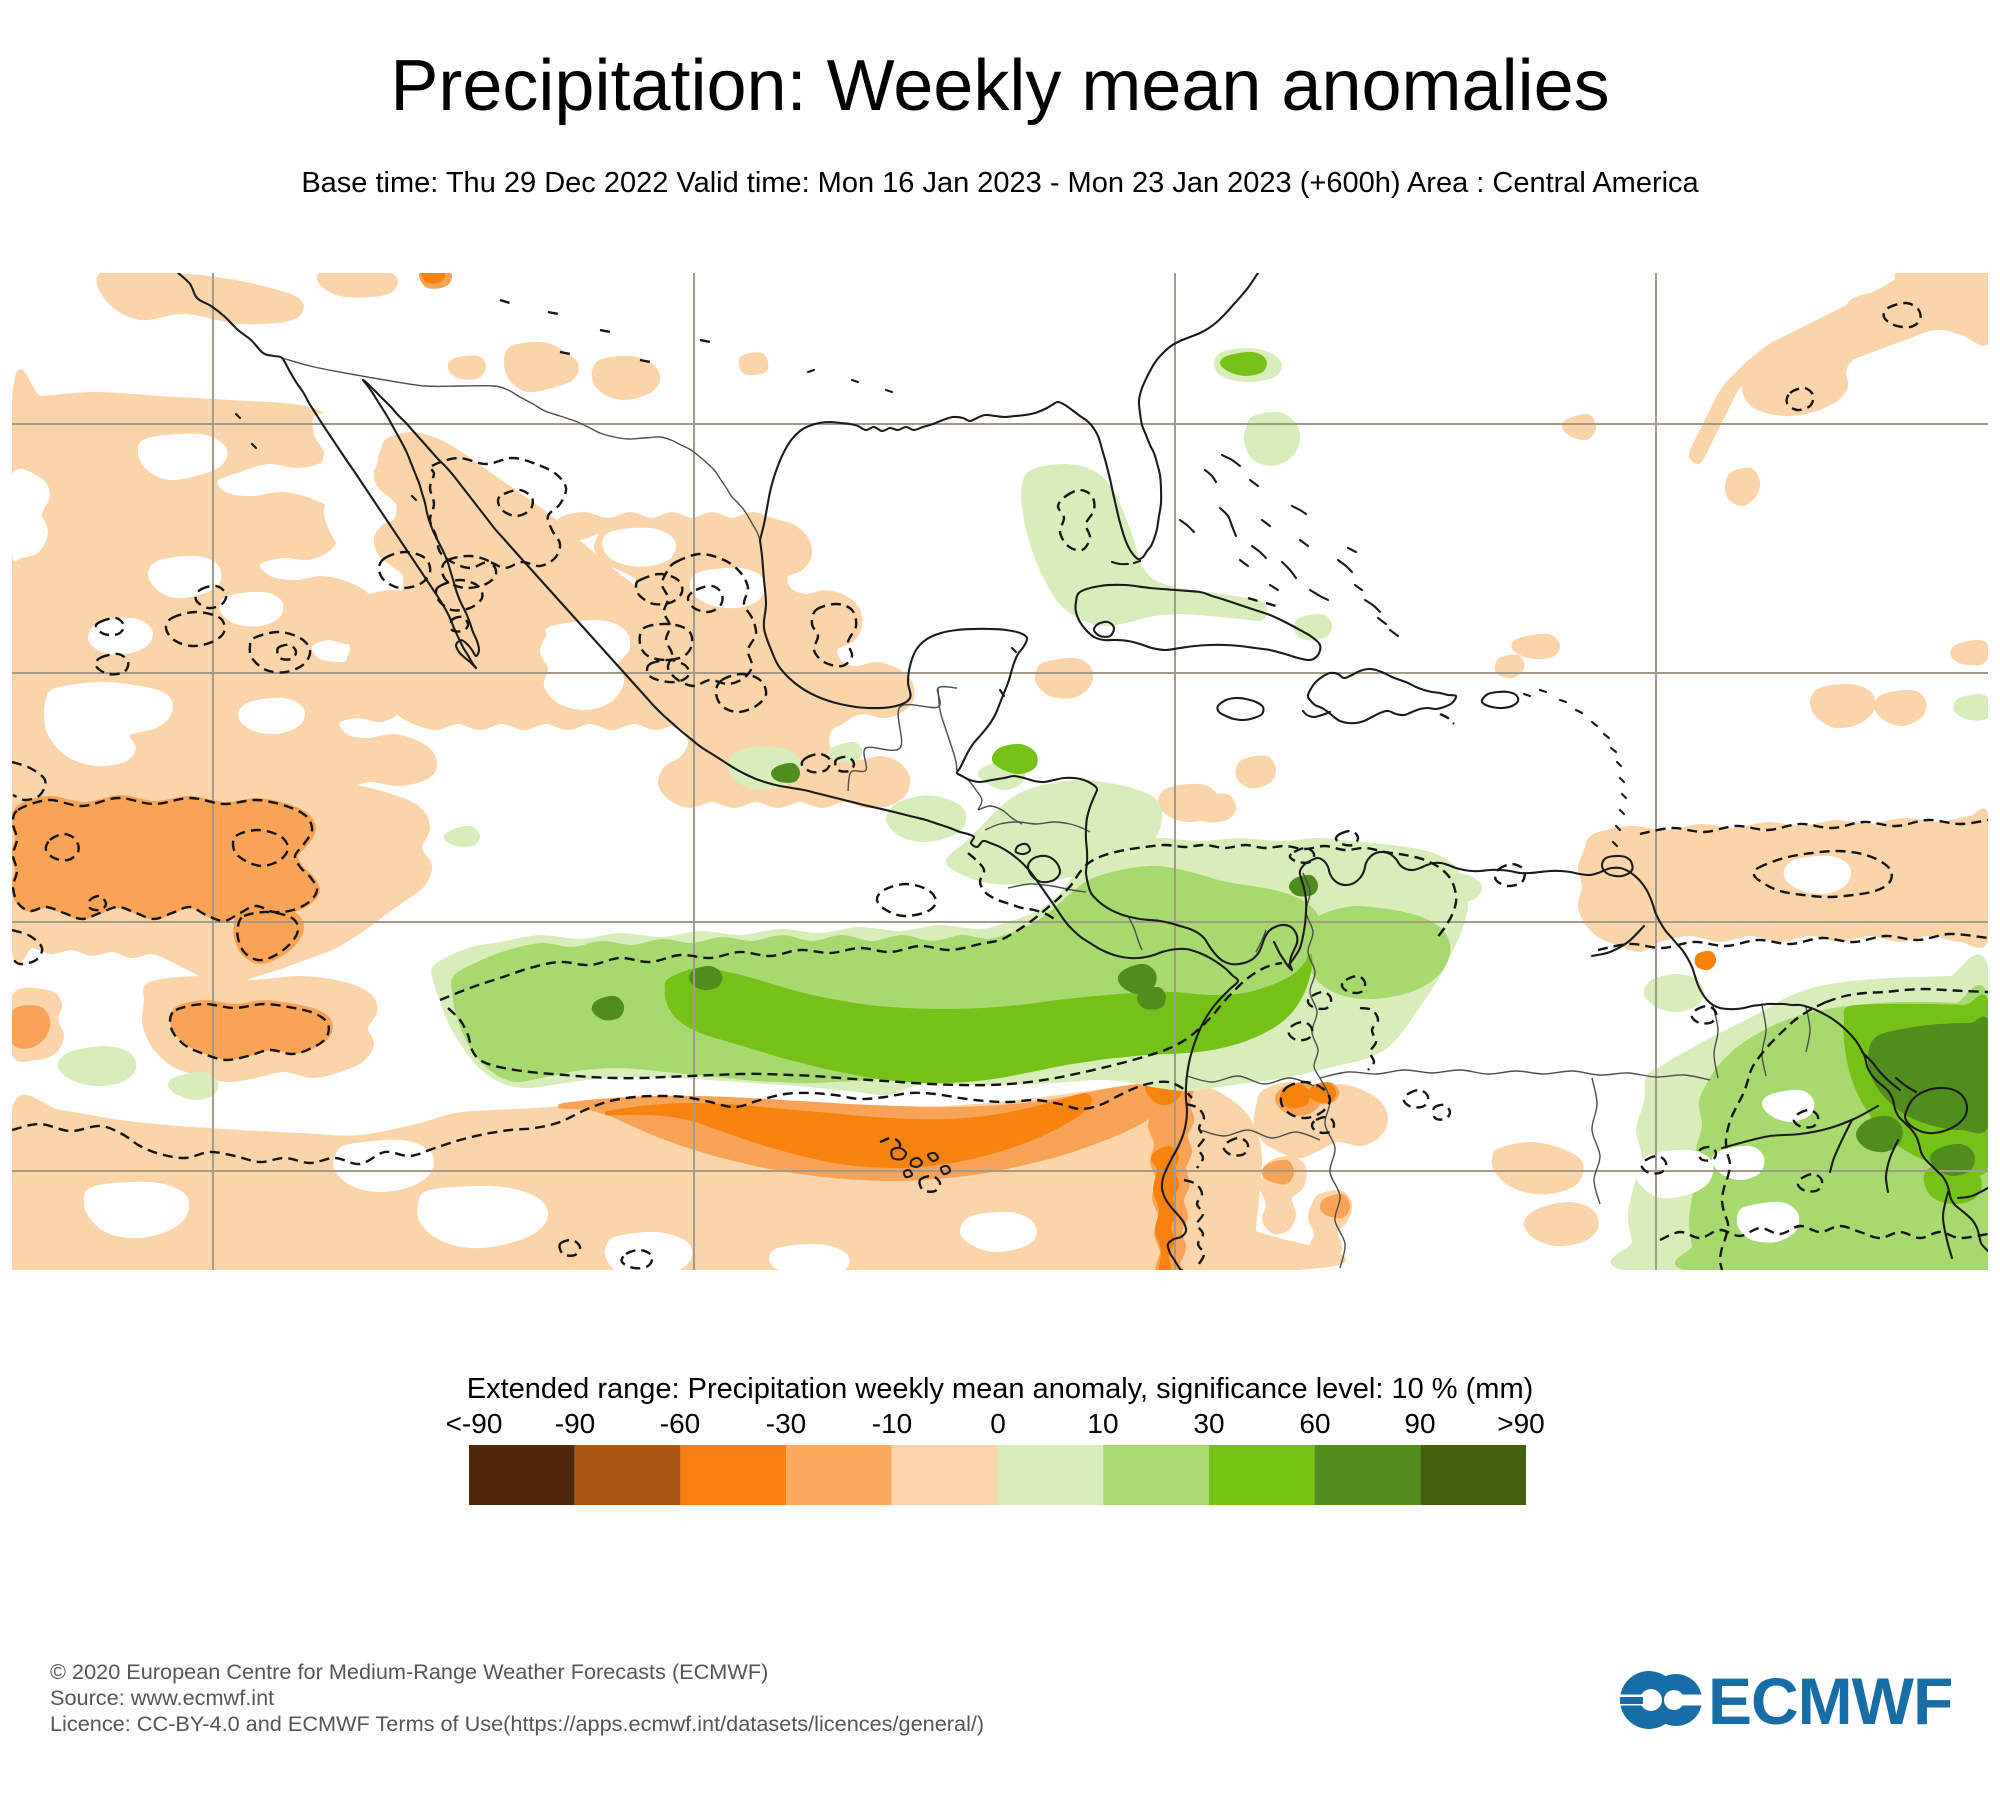  What do you see at coordinates (892, 1423) in the screenshot?
I see `svg-text: -10` at bounding box center [892, 1423].